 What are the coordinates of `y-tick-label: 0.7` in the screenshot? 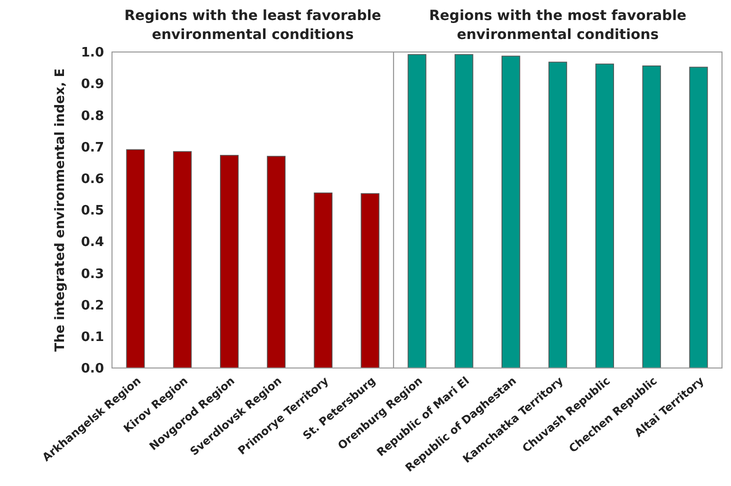 It's located at (92, 148).